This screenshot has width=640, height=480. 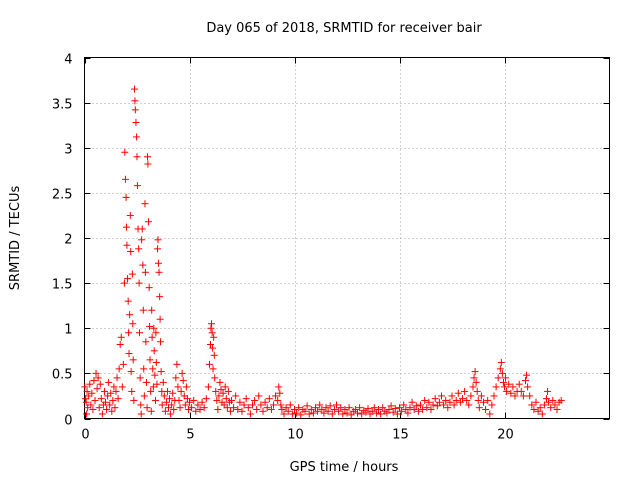 What do you see at coordinates (295, 435) in the screenshot?
I see `x-tick-label: 10` at bounding box center [295, 435].